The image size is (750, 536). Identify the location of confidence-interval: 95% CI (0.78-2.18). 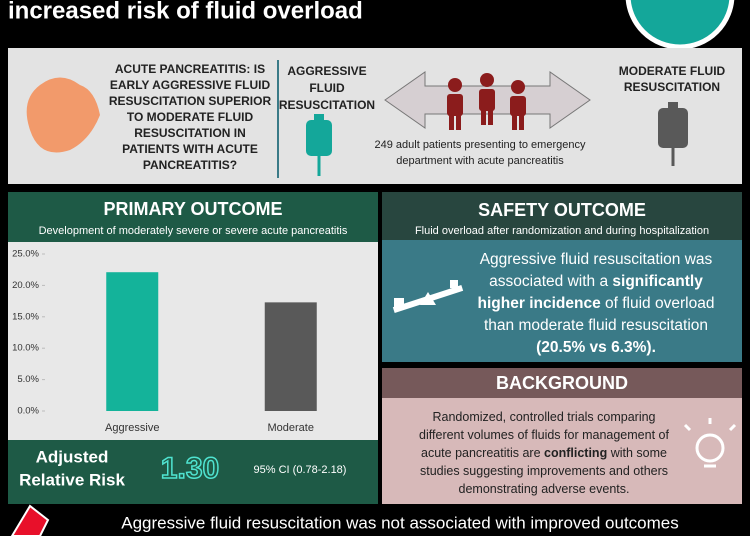
(300, 470).